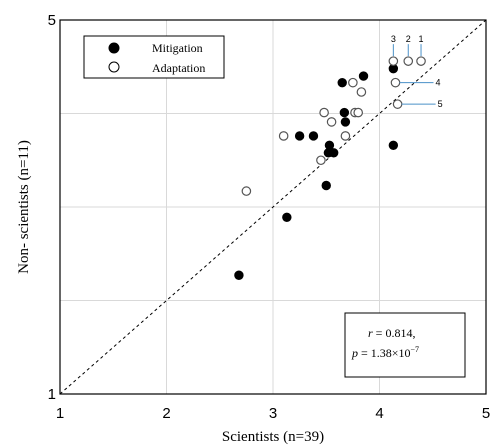 This screenshot has width=491, height=447. What do you see at coordinates (486, 413) in the screenshot?
I see `x-tick-label: 5` at bounding box center [486, 413].